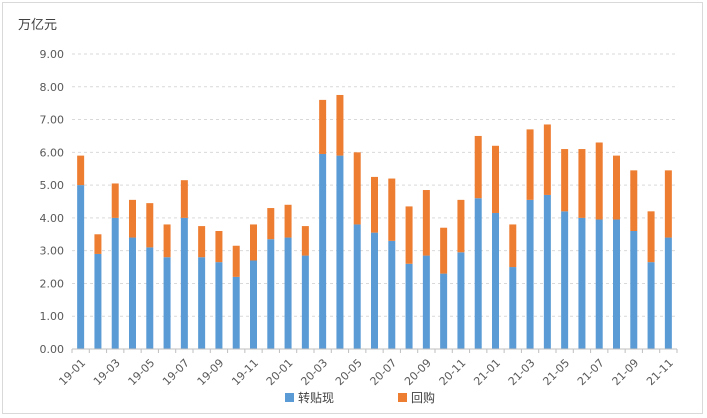 This screenshot has height=418, width=707. Describe the element at coordinates (280, 372) in the screenshot. I see `x-tick-label: 20-01` at that location.